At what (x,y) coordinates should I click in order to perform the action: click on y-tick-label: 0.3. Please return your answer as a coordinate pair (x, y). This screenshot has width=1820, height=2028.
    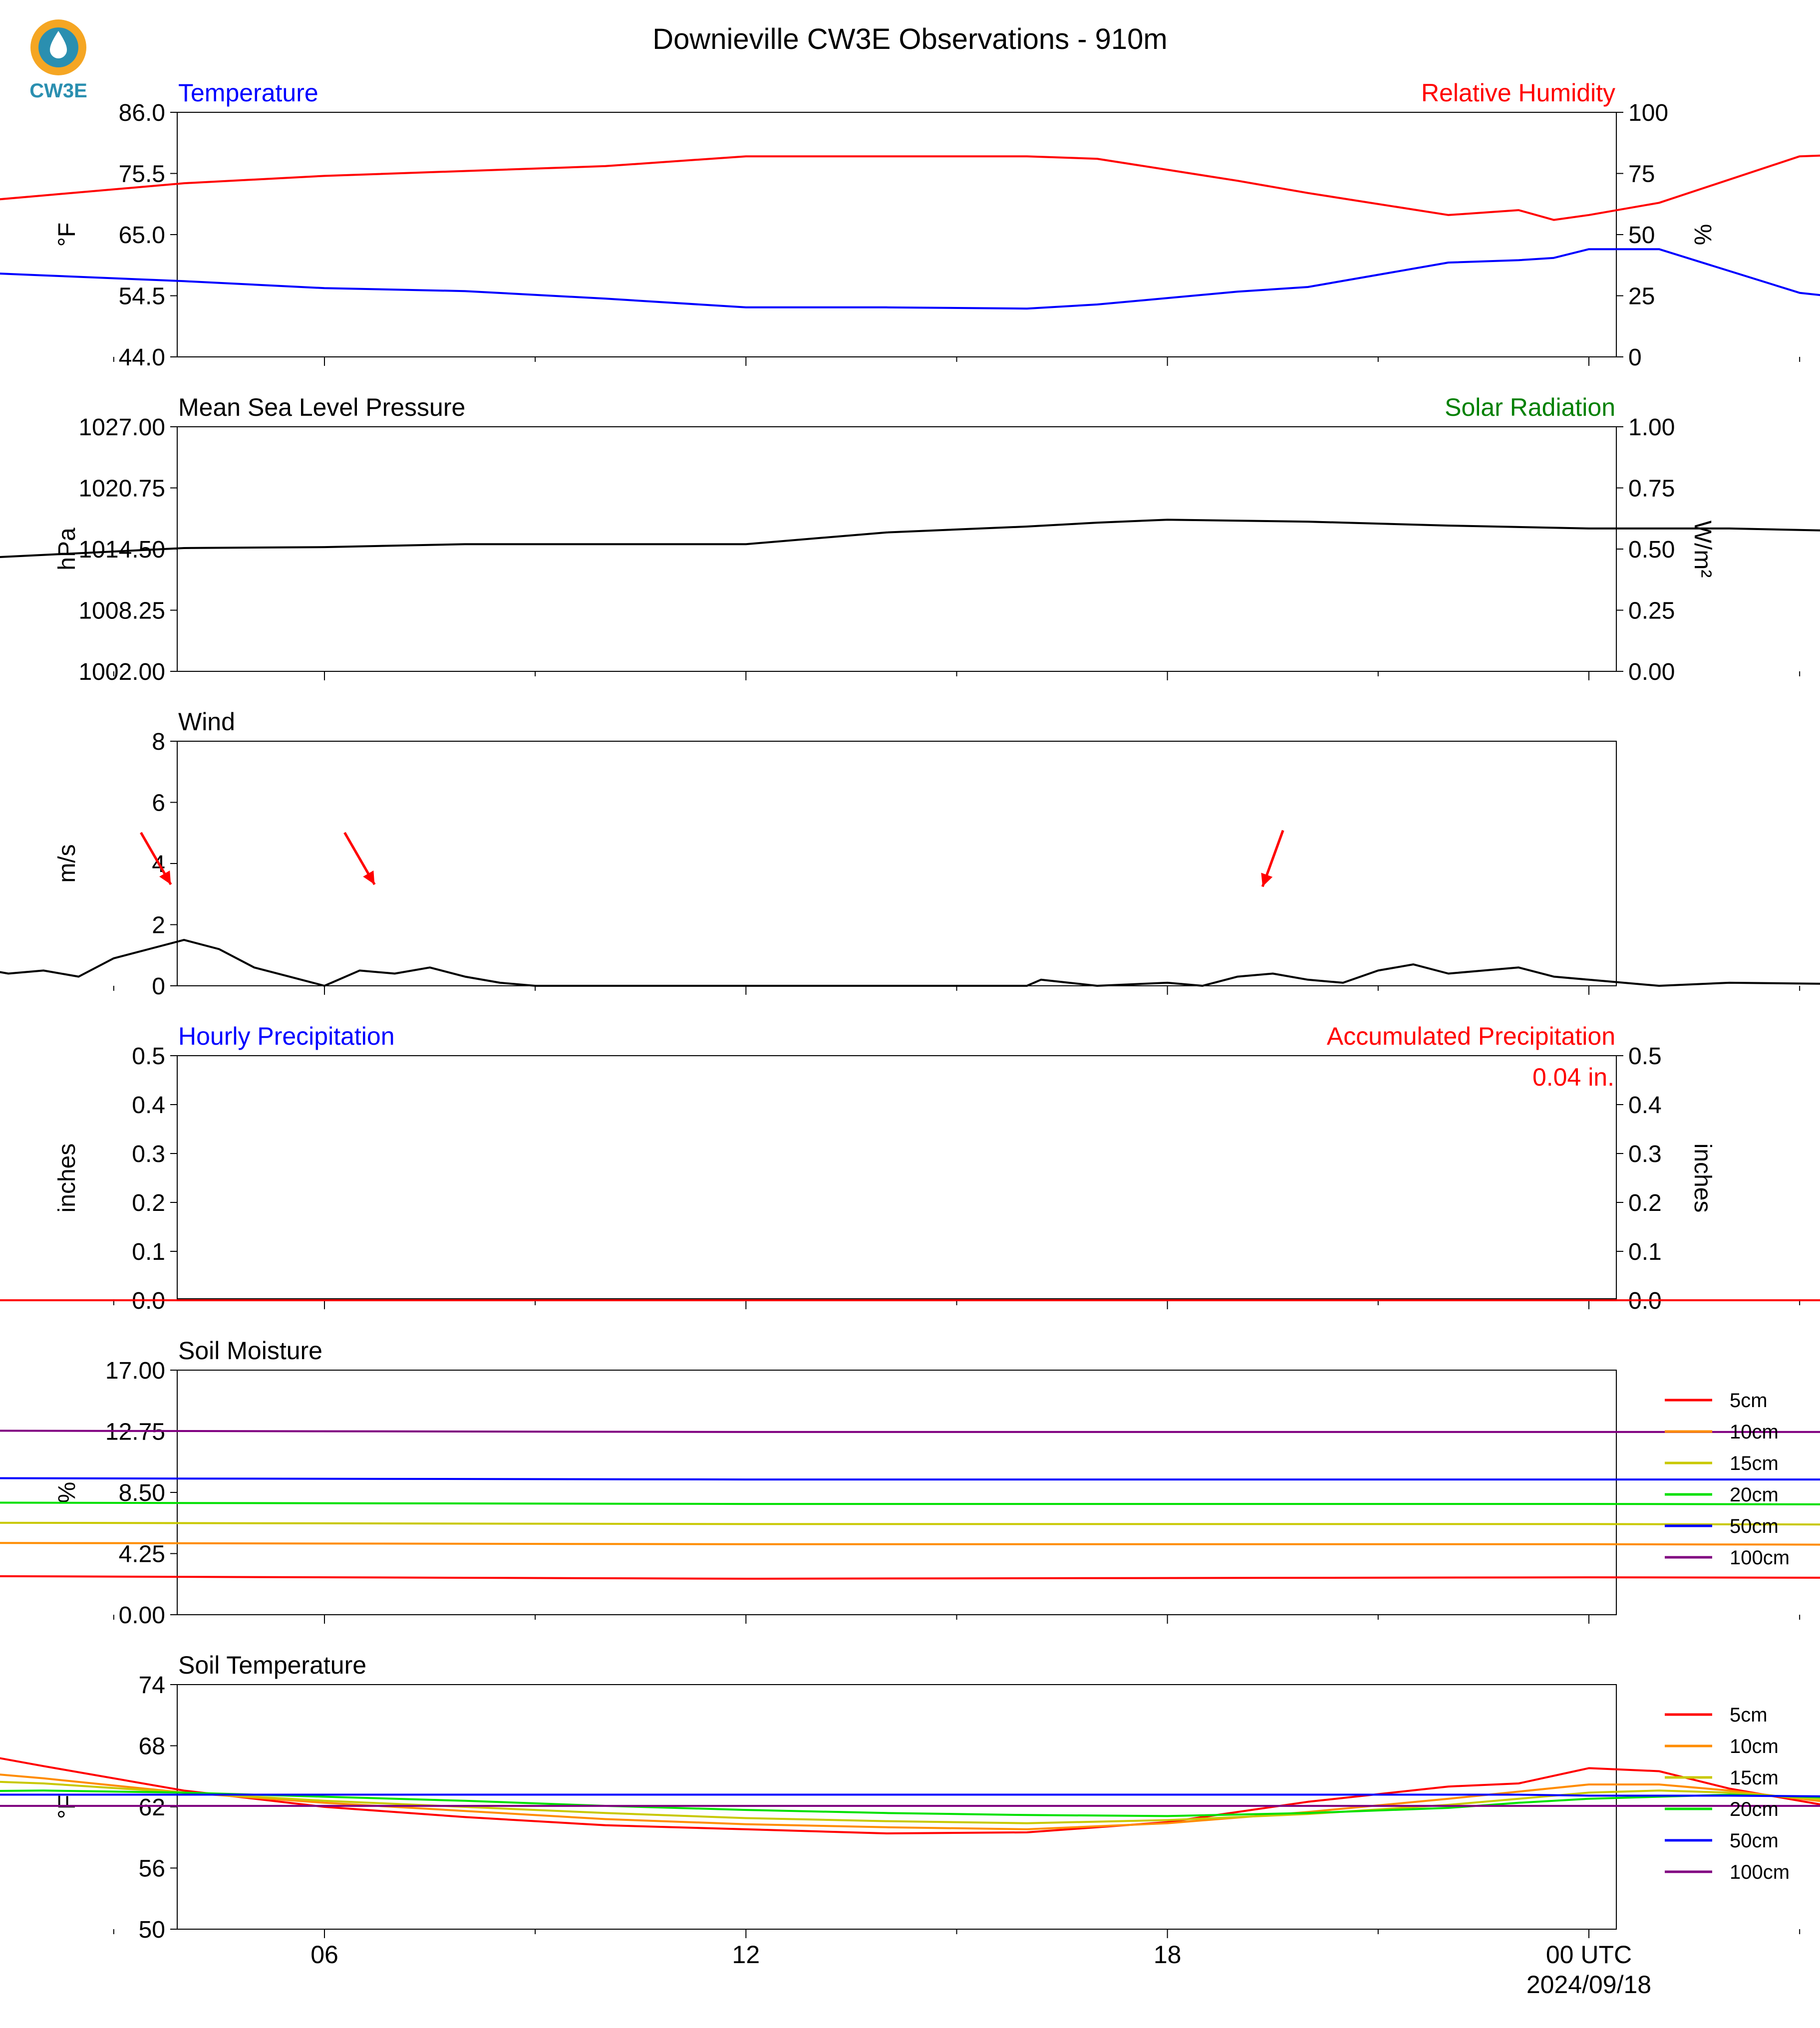
    Looking at the image, I should click on (148, 1154).